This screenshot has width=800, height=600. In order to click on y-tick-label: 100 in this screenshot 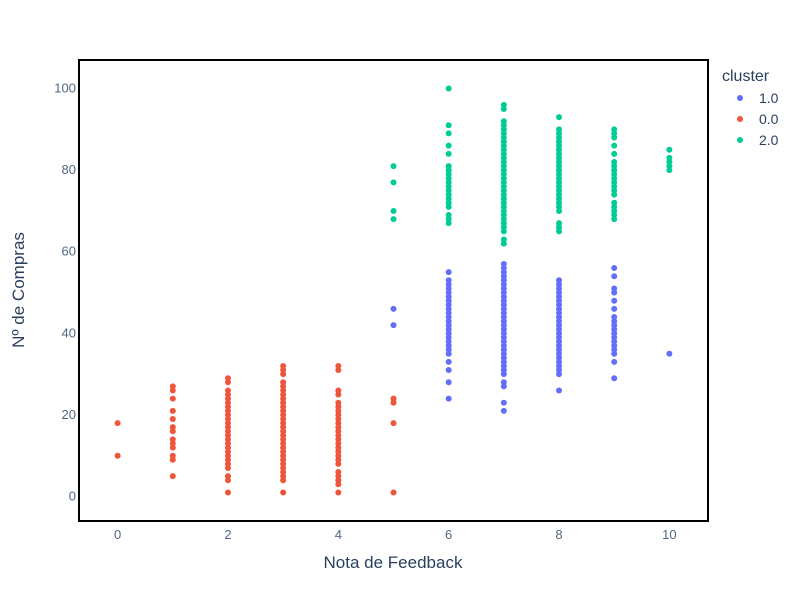, I will do `click(65, 88)`.